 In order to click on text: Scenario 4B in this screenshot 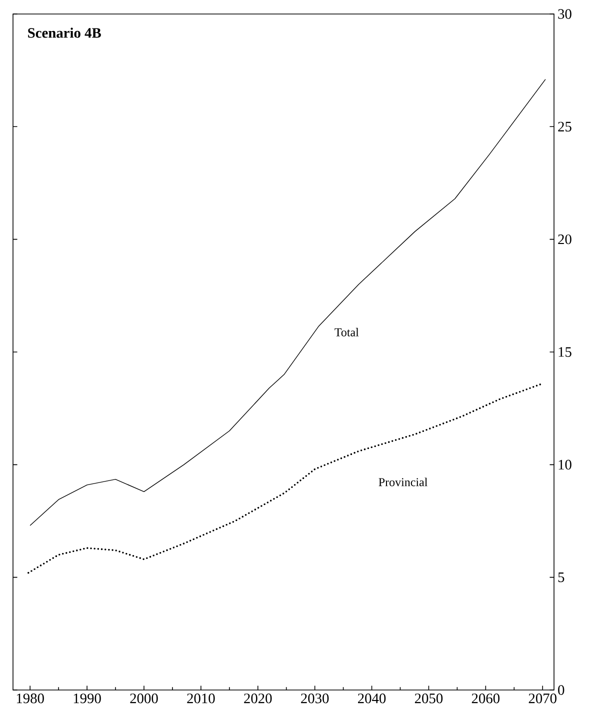, I will do `click(64, 33)`.